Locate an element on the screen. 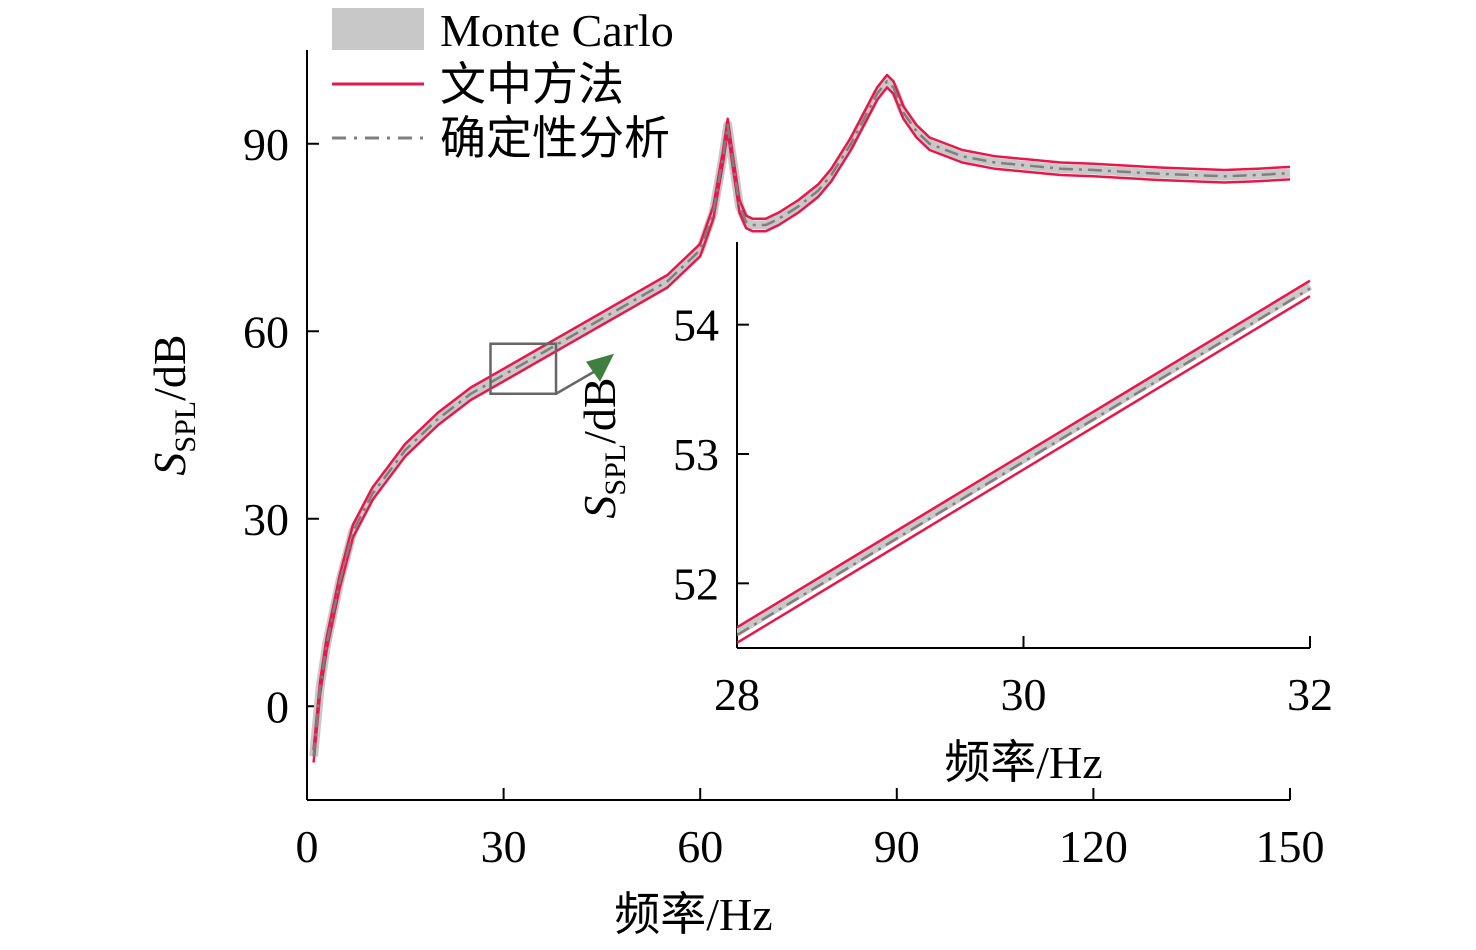 The image size is (1476, 950). y-tick-label: 52 is located at coordinates (696, 583).